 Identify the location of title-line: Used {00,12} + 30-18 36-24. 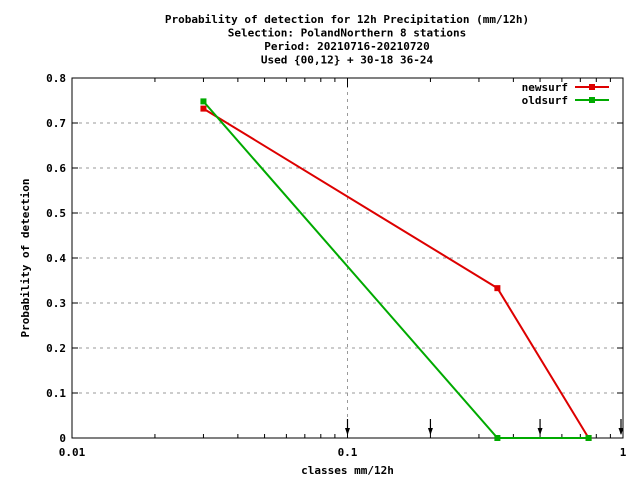
(347, 60).